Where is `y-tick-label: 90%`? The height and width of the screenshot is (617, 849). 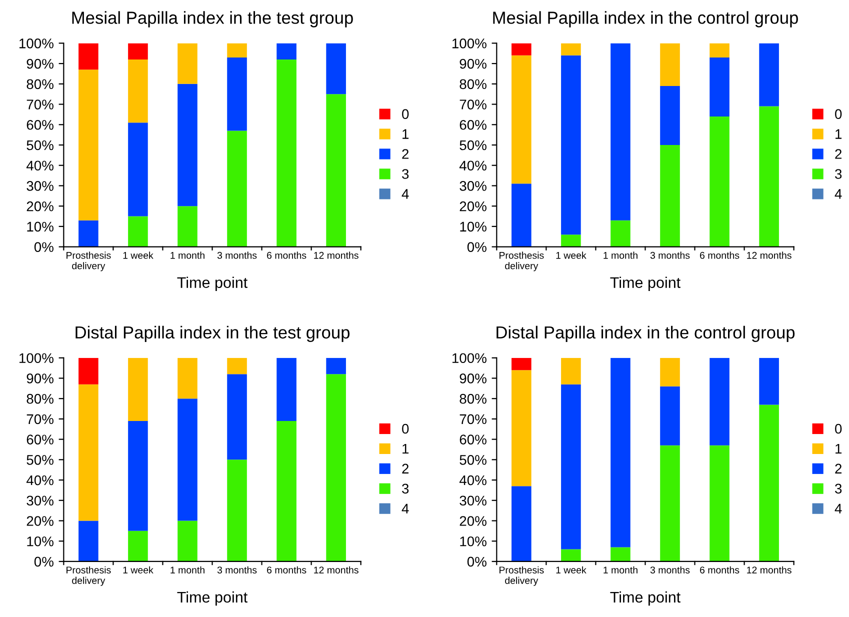 y-tick-label: 90% is located at coordinates (40, 63).